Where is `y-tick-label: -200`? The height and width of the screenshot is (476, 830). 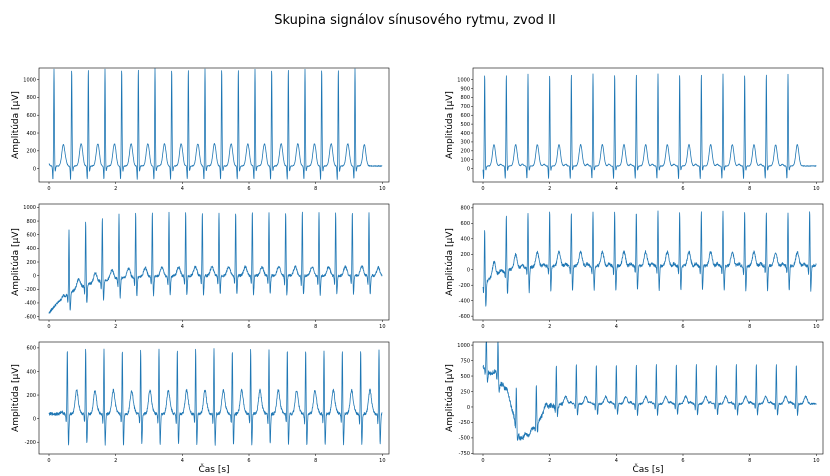
y-tick-label: -200 is located at coordinates (30, 443).